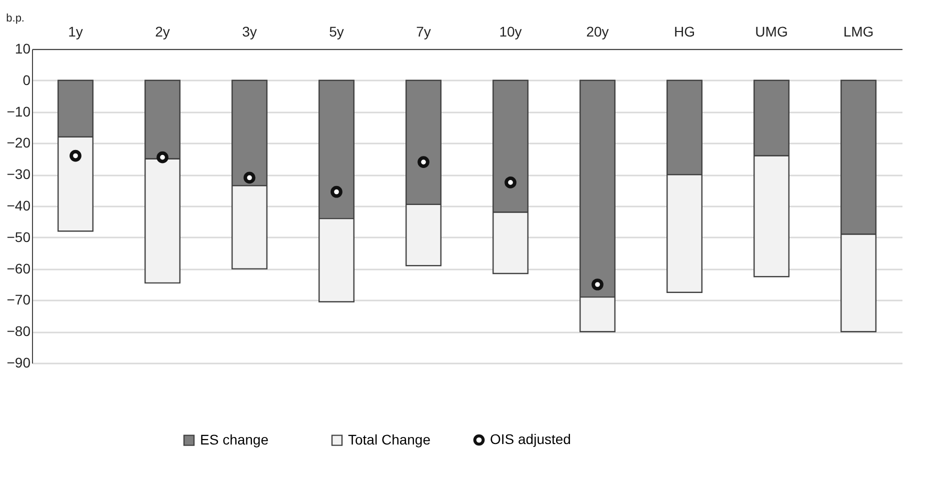 This screenshot has width=949, height=486. Describe the element at coordinates (162, 32) in the screenshot. I see `x-tick-label: 2y` at that location.